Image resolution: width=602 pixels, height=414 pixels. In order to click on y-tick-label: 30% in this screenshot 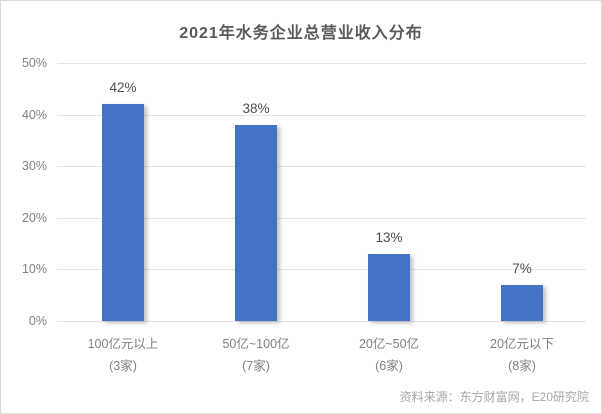, I will do `click(34, 166)`.